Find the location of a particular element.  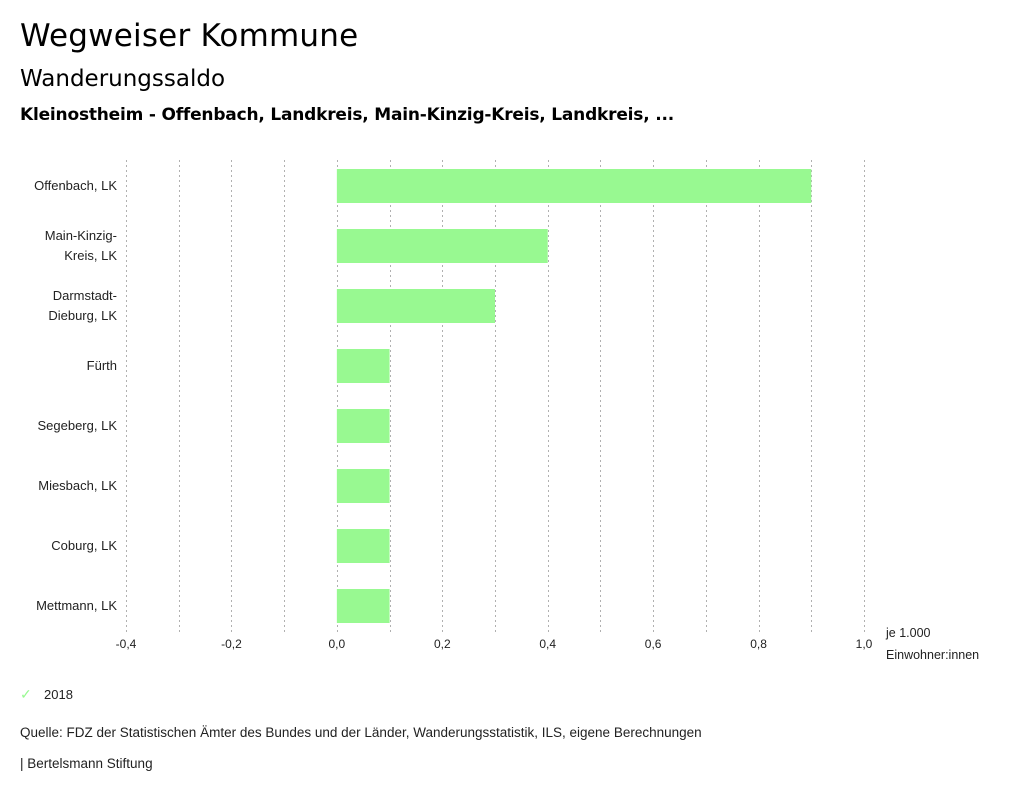

tick-label: 1,0 is located at coordinates (864, 644).